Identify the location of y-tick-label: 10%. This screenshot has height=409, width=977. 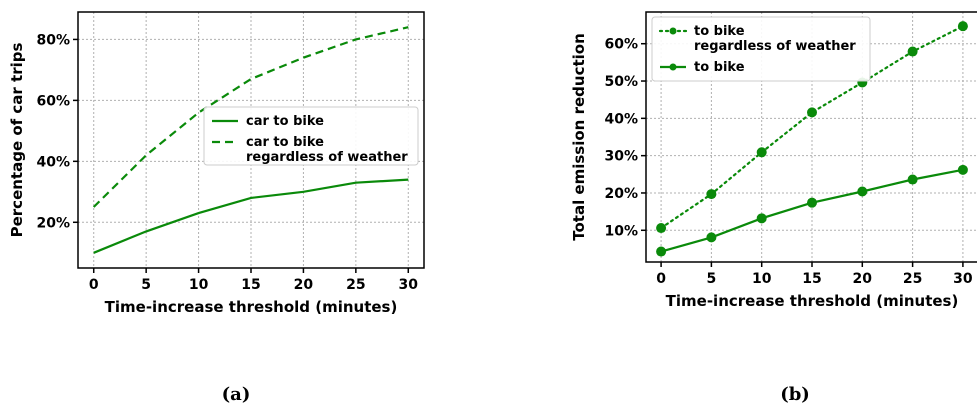
(621, 231).